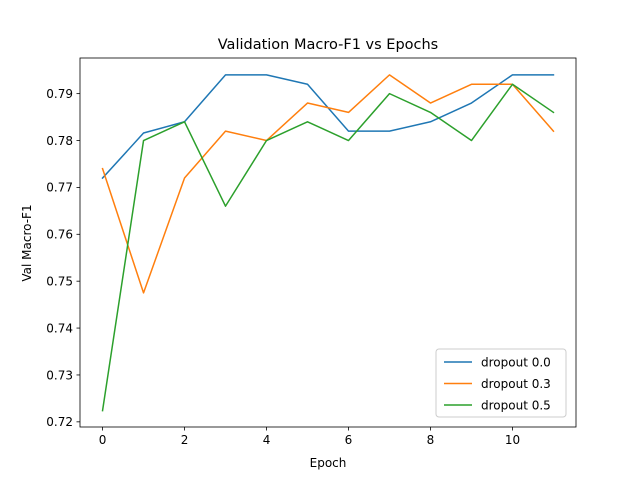  I want to click on legend-box, so click(501, 383).